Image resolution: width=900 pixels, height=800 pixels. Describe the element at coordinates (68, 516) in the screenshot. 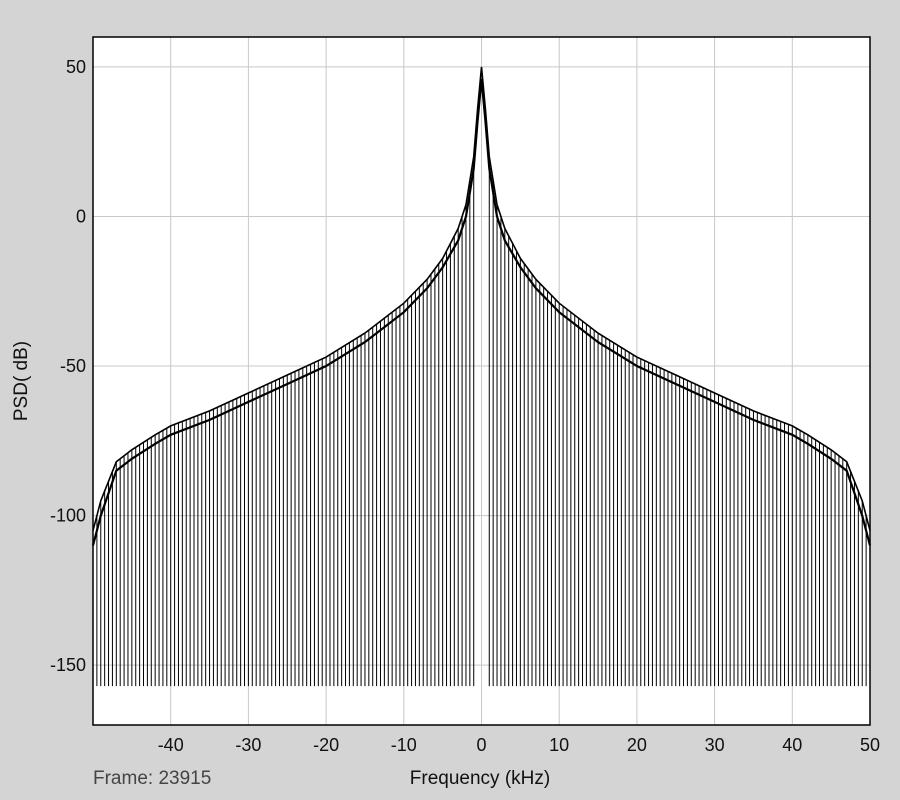

I see `y-tick-label: -100` at that location.